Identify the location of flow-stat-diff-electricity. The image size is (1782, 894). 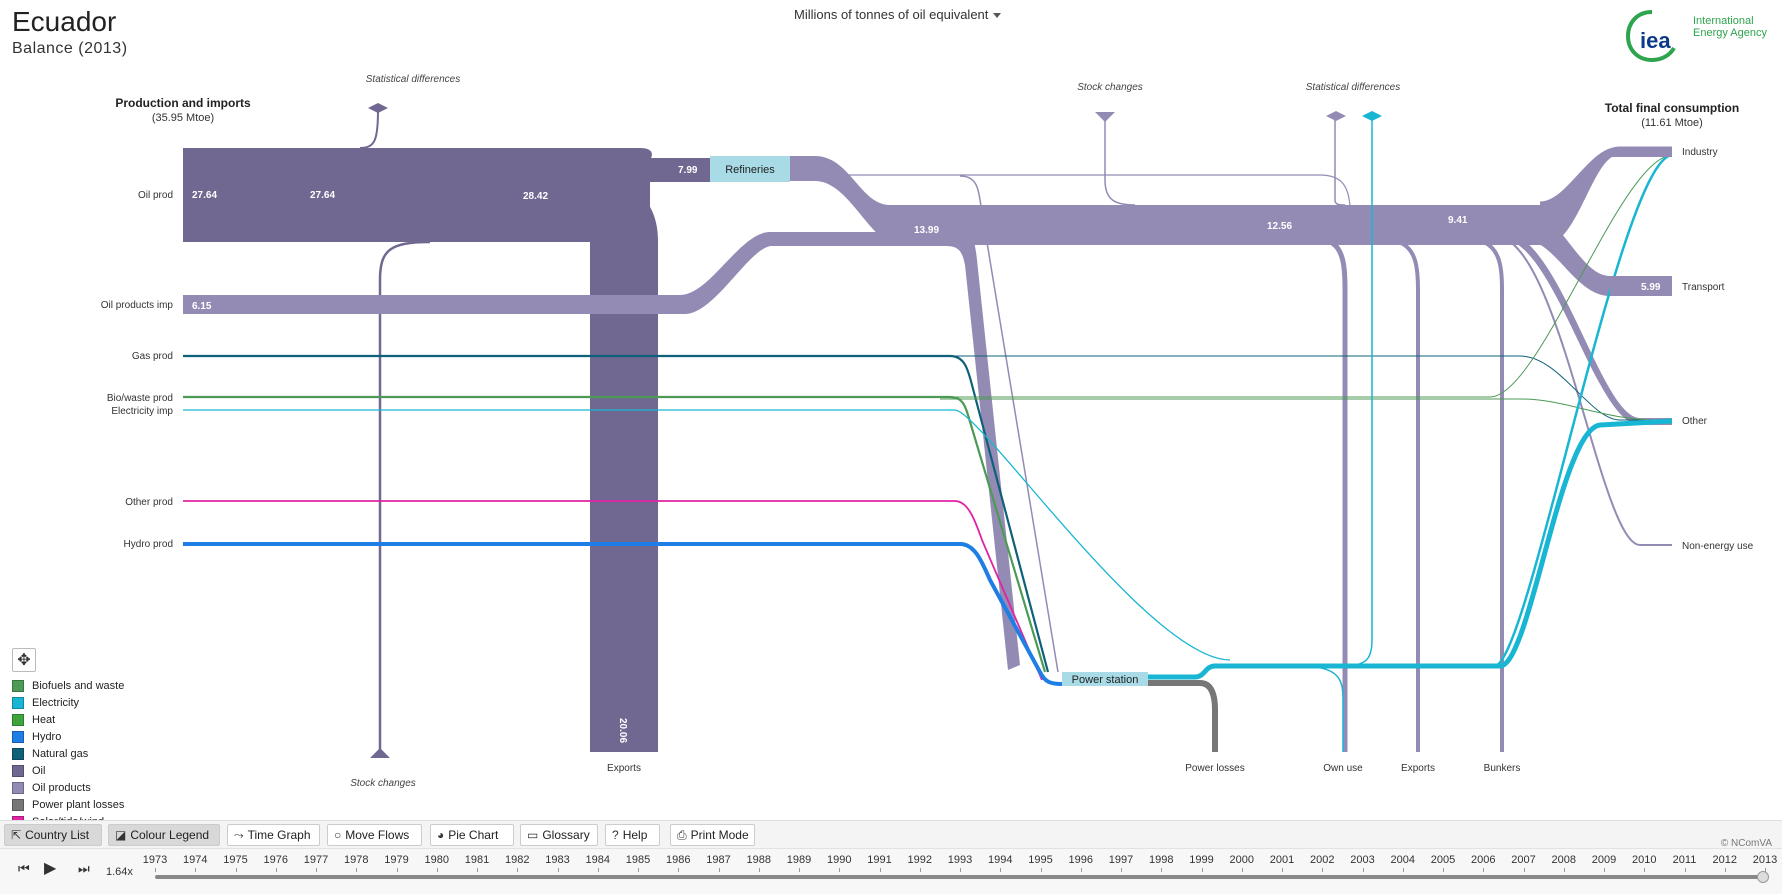
(1361, 392).